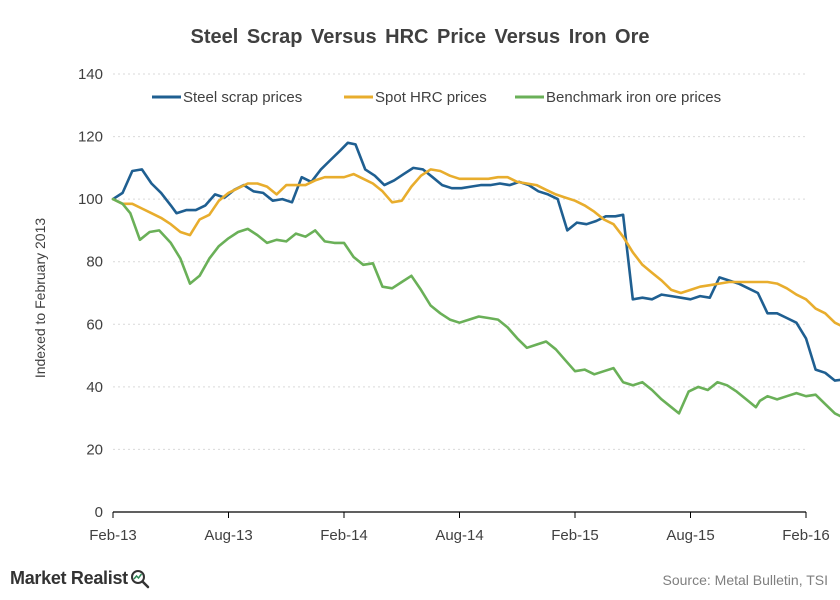 This screenshot has width=840, height=600. What do you see at coordinates (745, 580) in the screenshot?
I see `source-note: Source: Metal Bulletin, TSI` at bounding box center [745, 580].